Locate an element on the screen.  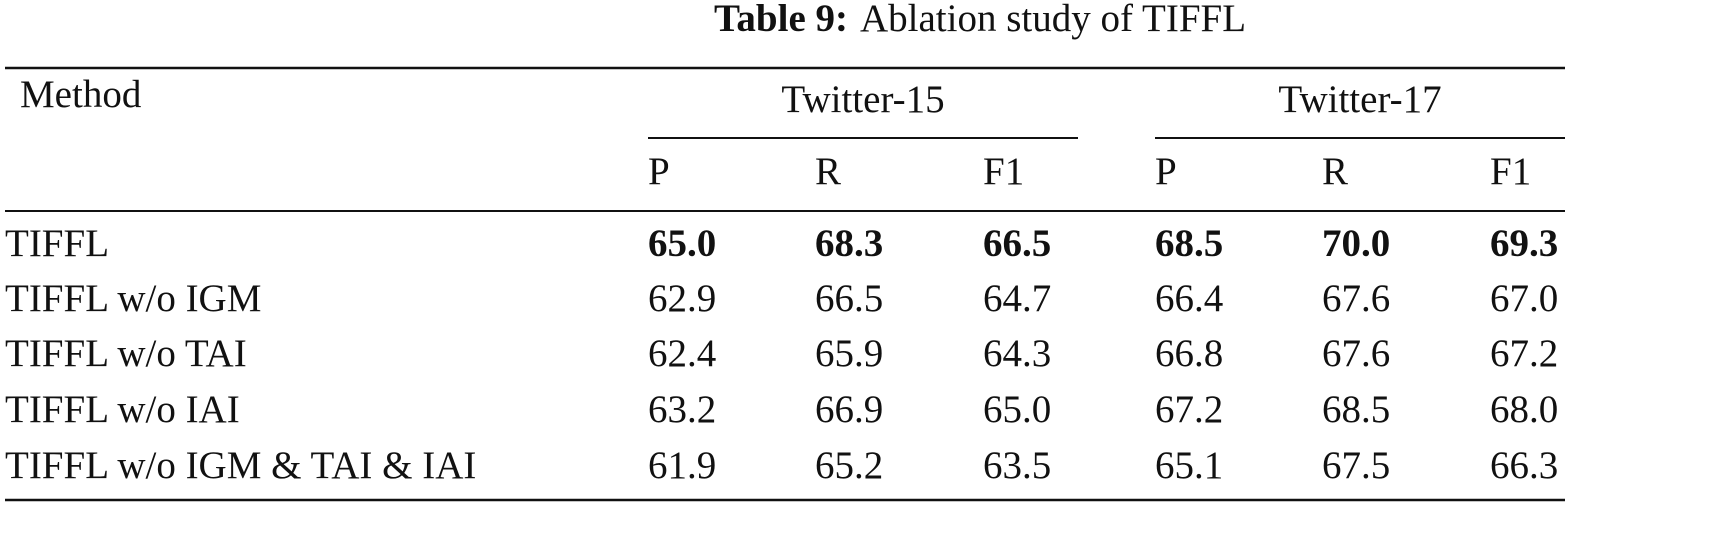
cell-value: 67.5 is located at coordinates (1356, 465).